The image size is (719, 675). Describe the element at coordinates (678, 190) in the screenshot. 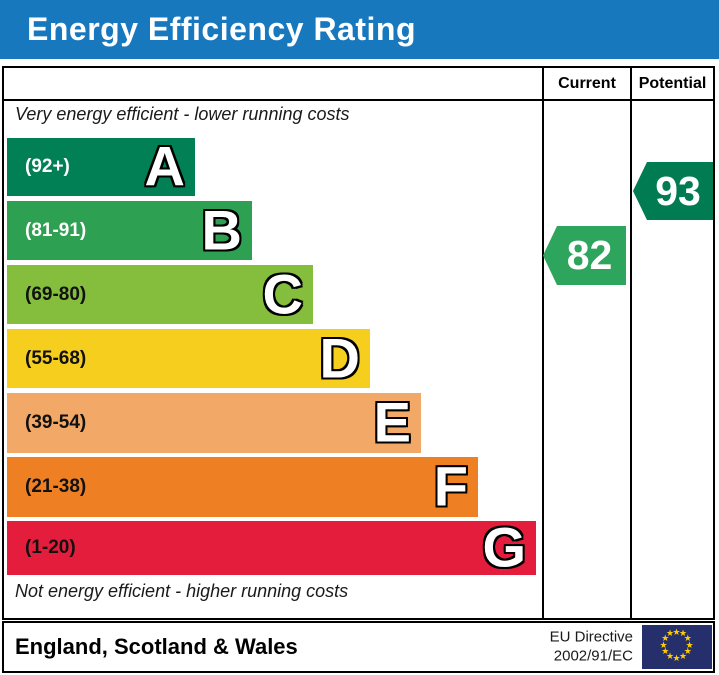

I see `potential-rating-value: 93` at that location.